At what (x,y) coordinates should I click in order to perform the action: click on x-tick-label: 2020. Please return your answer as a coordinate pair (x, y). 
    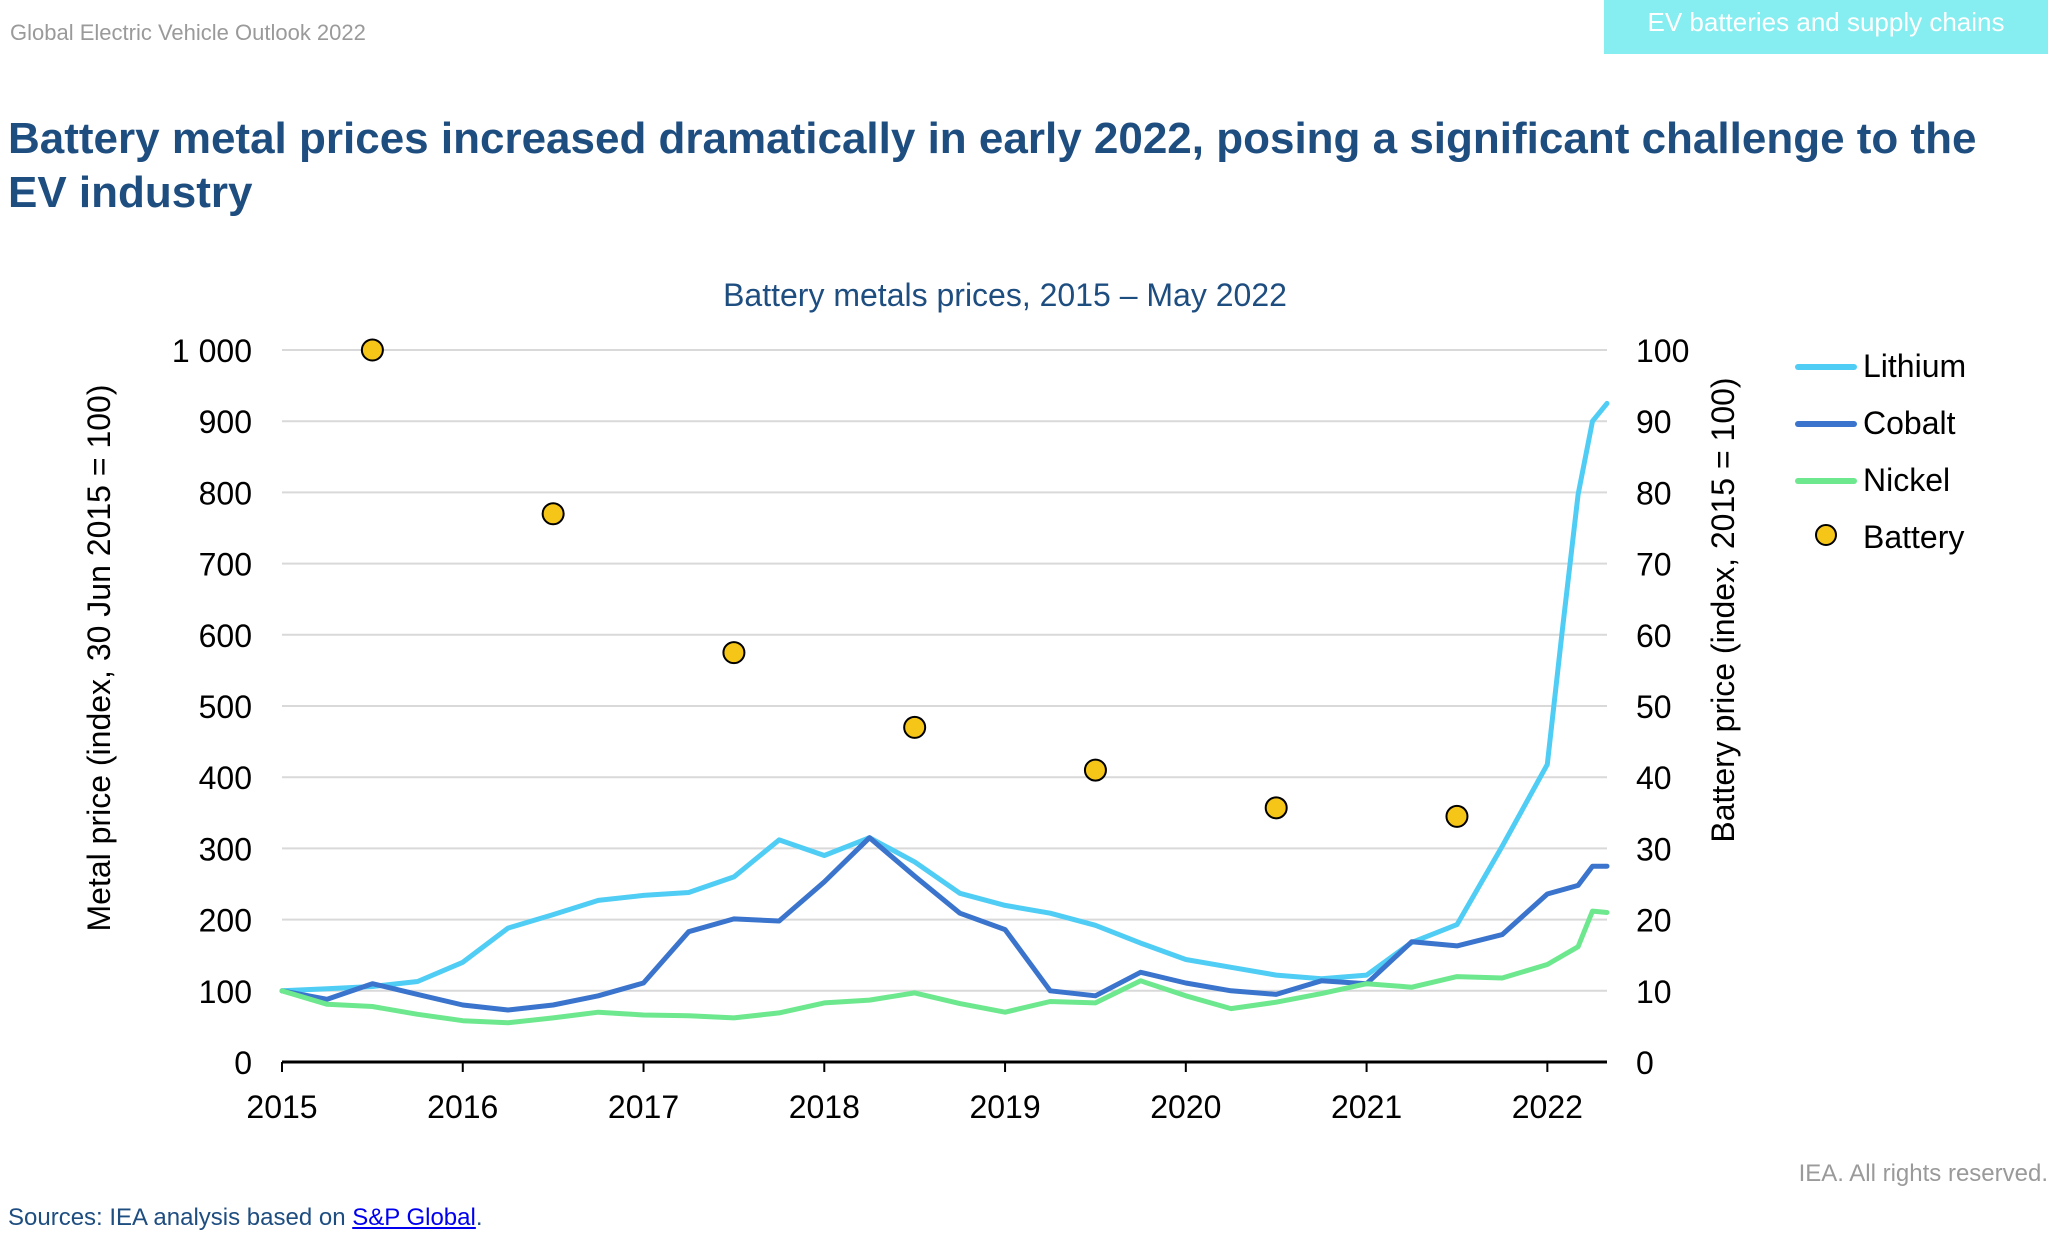
    Looking at the image, I should click on (1185, 1107).